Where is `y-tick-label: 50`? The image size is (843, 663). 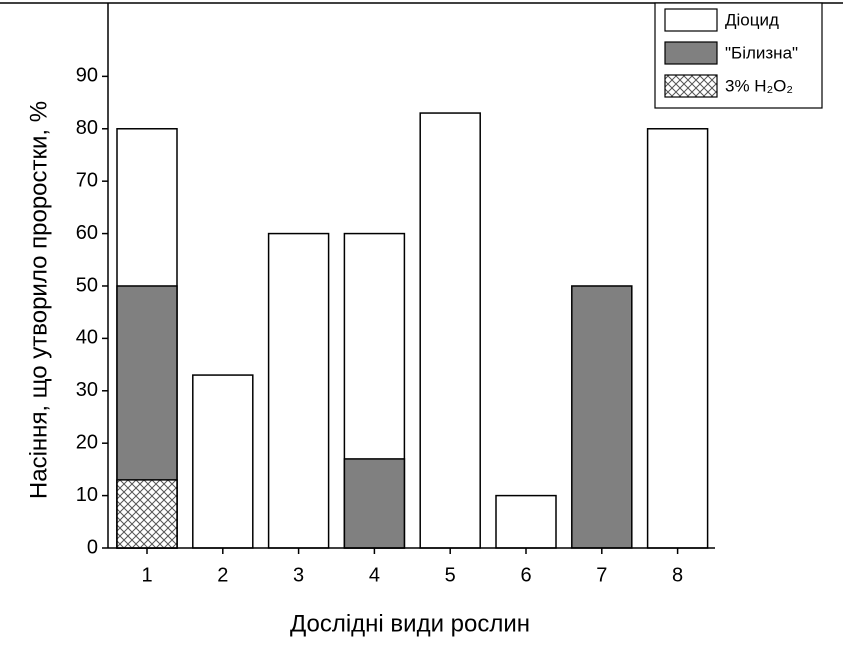
y-tick-label: 50 is located at coordinates (87, 285).